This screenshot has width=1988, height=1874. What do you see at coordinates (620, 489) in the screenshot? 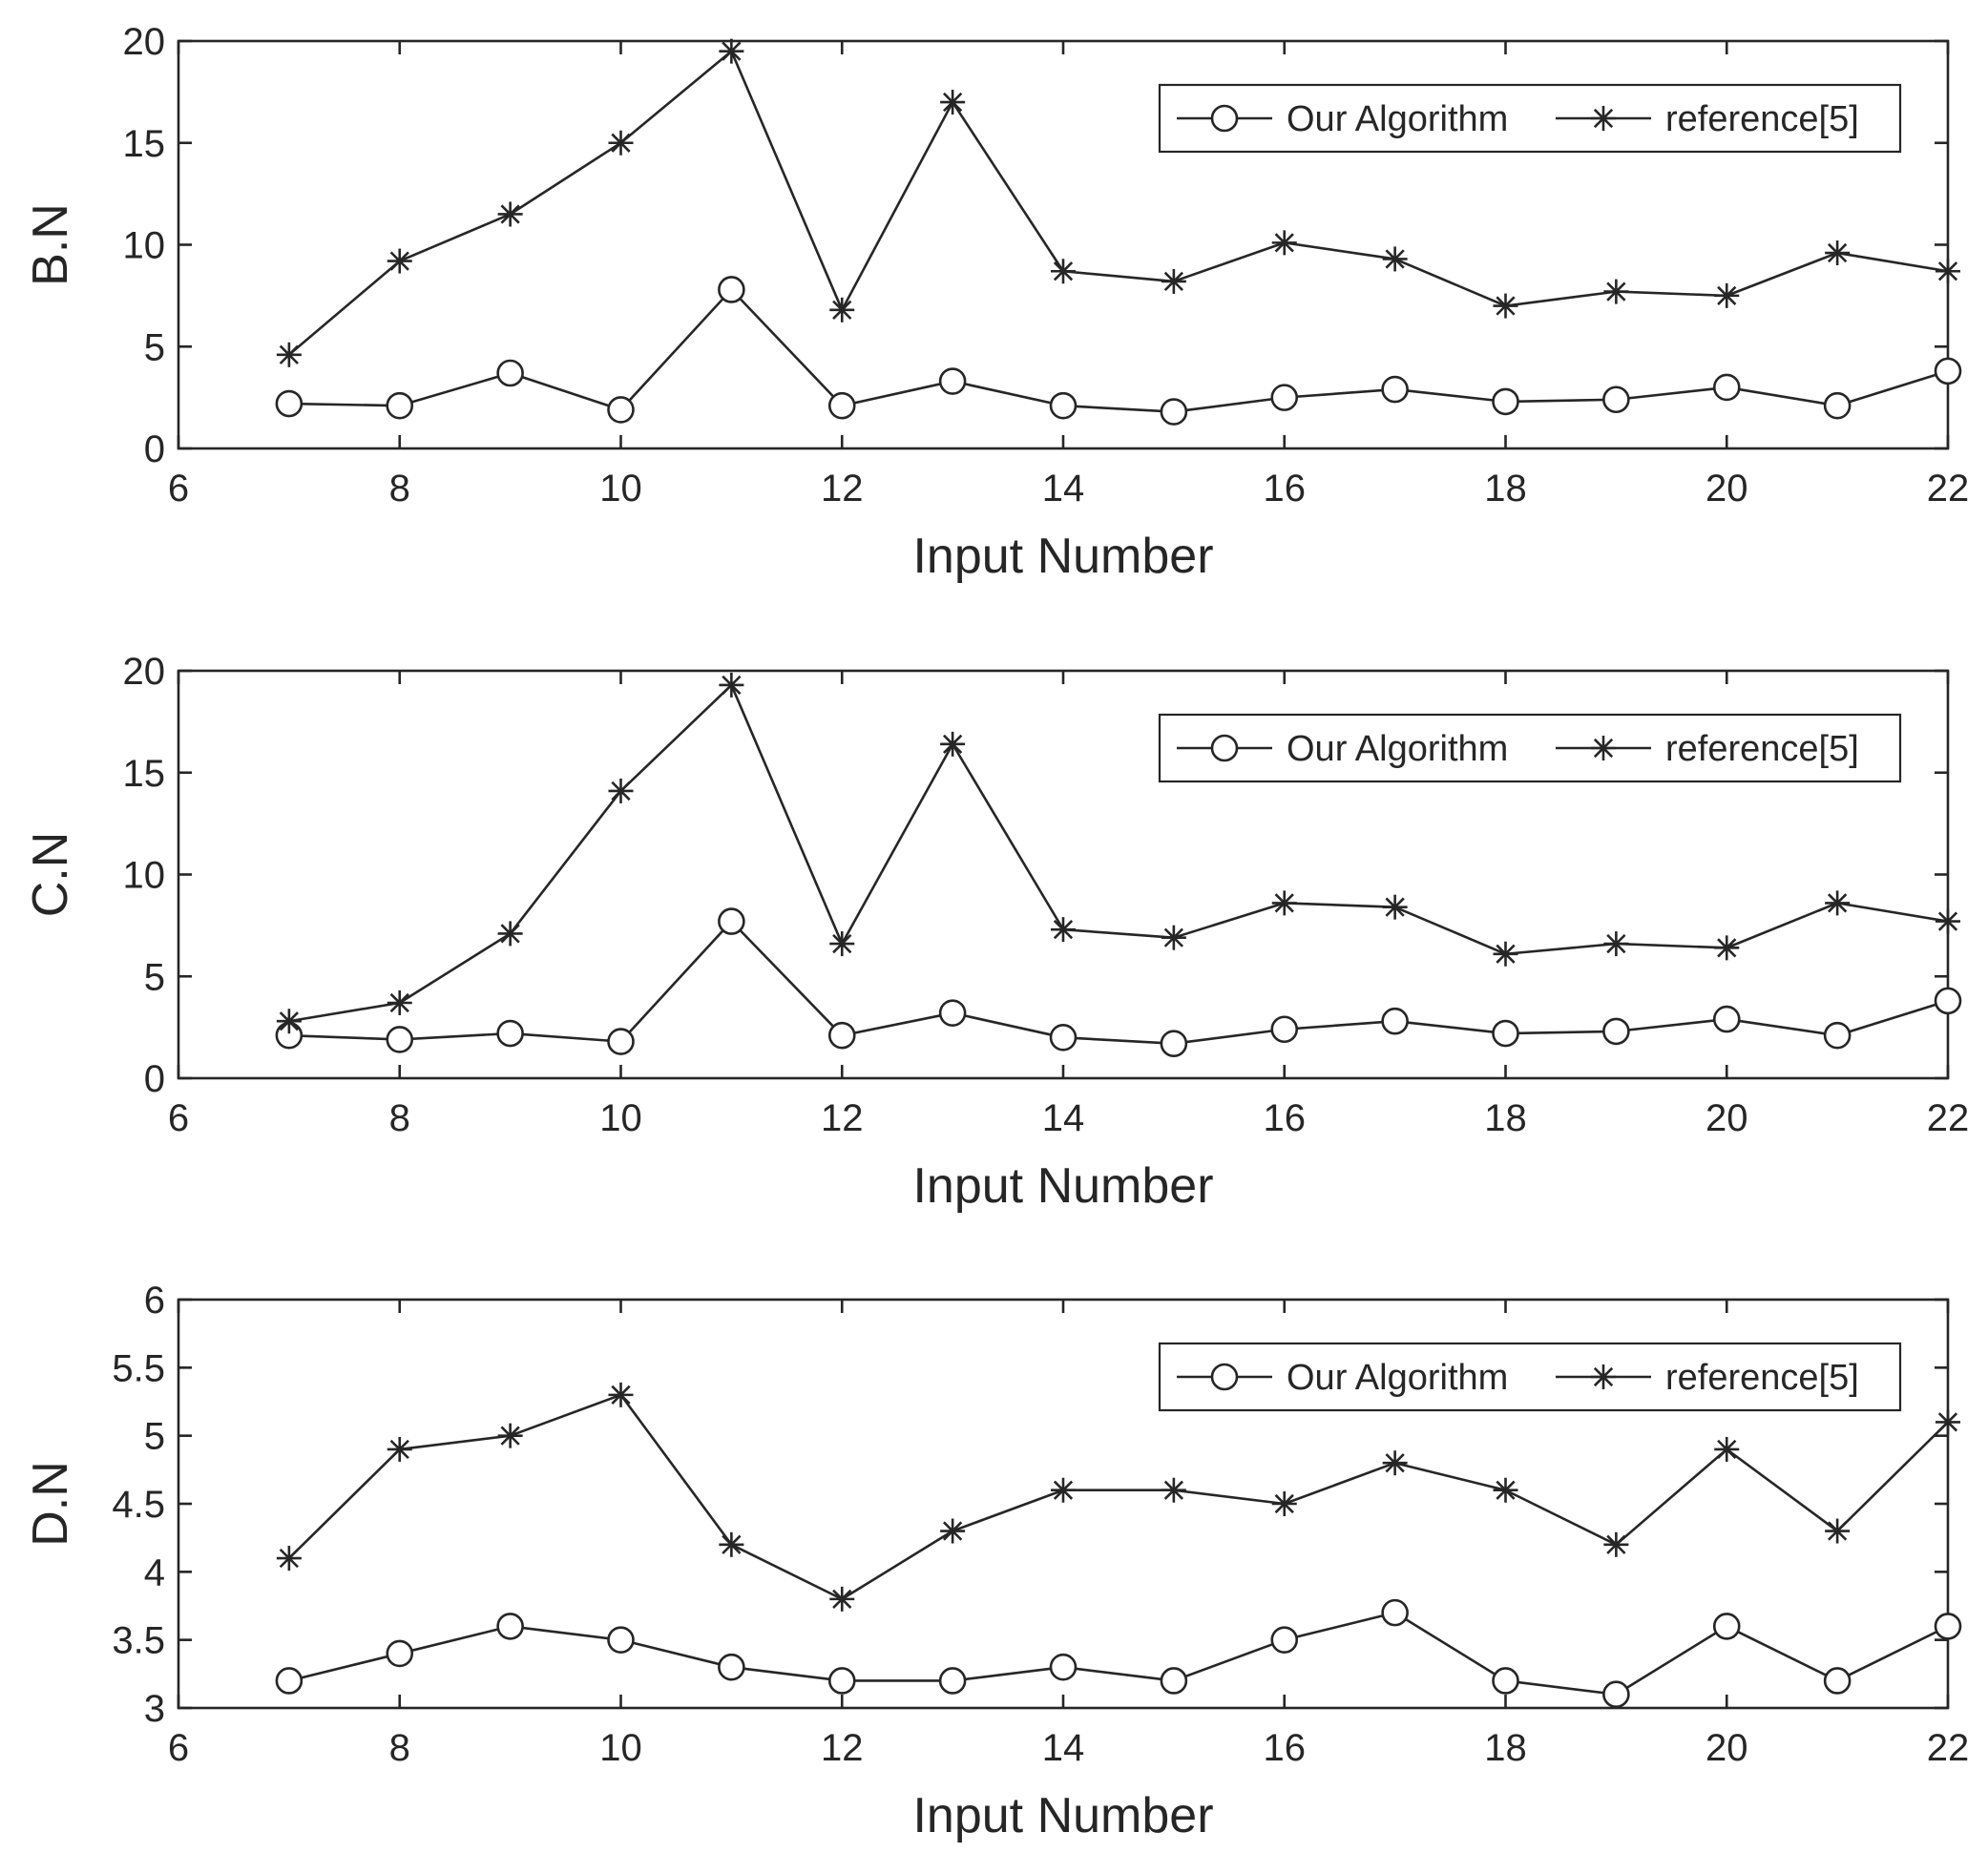
I see `x-tick-label: 10` at bounding box center [620, 489].